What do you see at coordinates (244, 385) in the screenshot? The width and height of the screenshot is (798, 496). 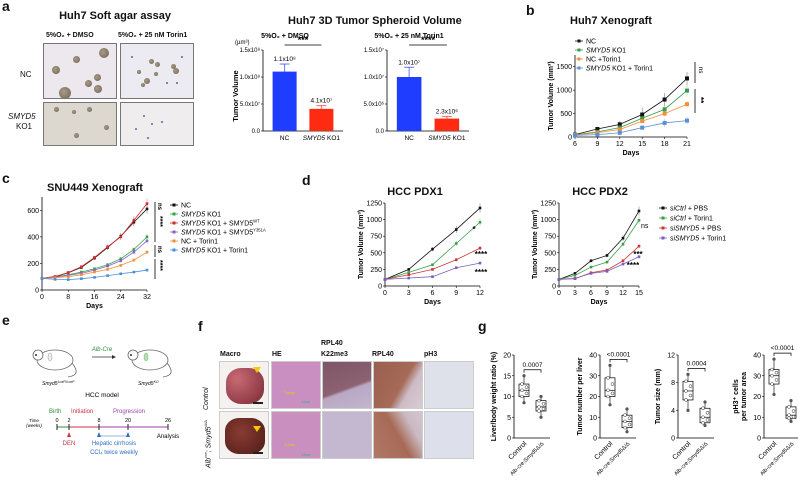 I see `macro-image-control` at bounding box center [244, 385].